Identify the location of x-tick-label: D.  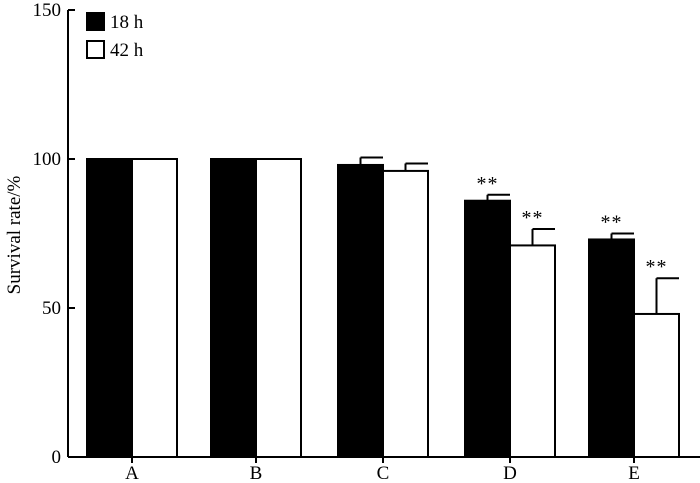
(510, 473).